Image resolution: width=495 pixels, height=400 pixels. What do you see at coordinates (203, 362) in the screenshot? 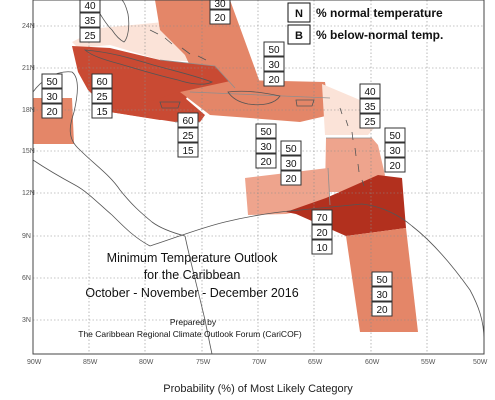
I see `lon-tick: 75W` at bounding box center [203, 362].